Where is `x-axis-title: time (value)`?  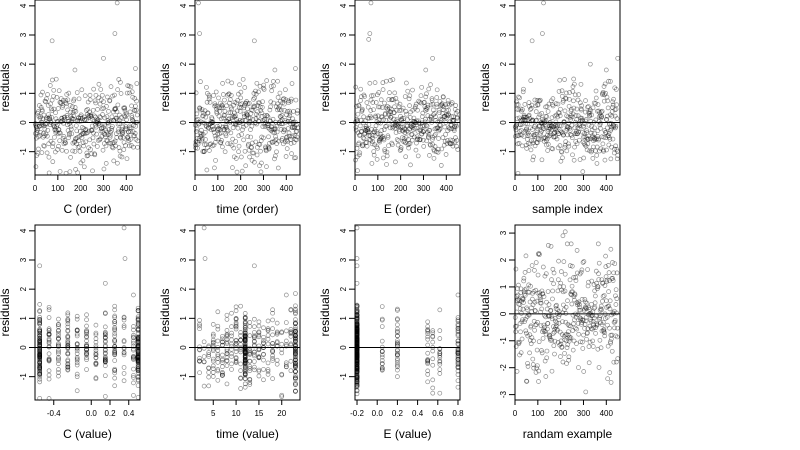
x-axis-title: time (value) is located at coordinates (247, 434).